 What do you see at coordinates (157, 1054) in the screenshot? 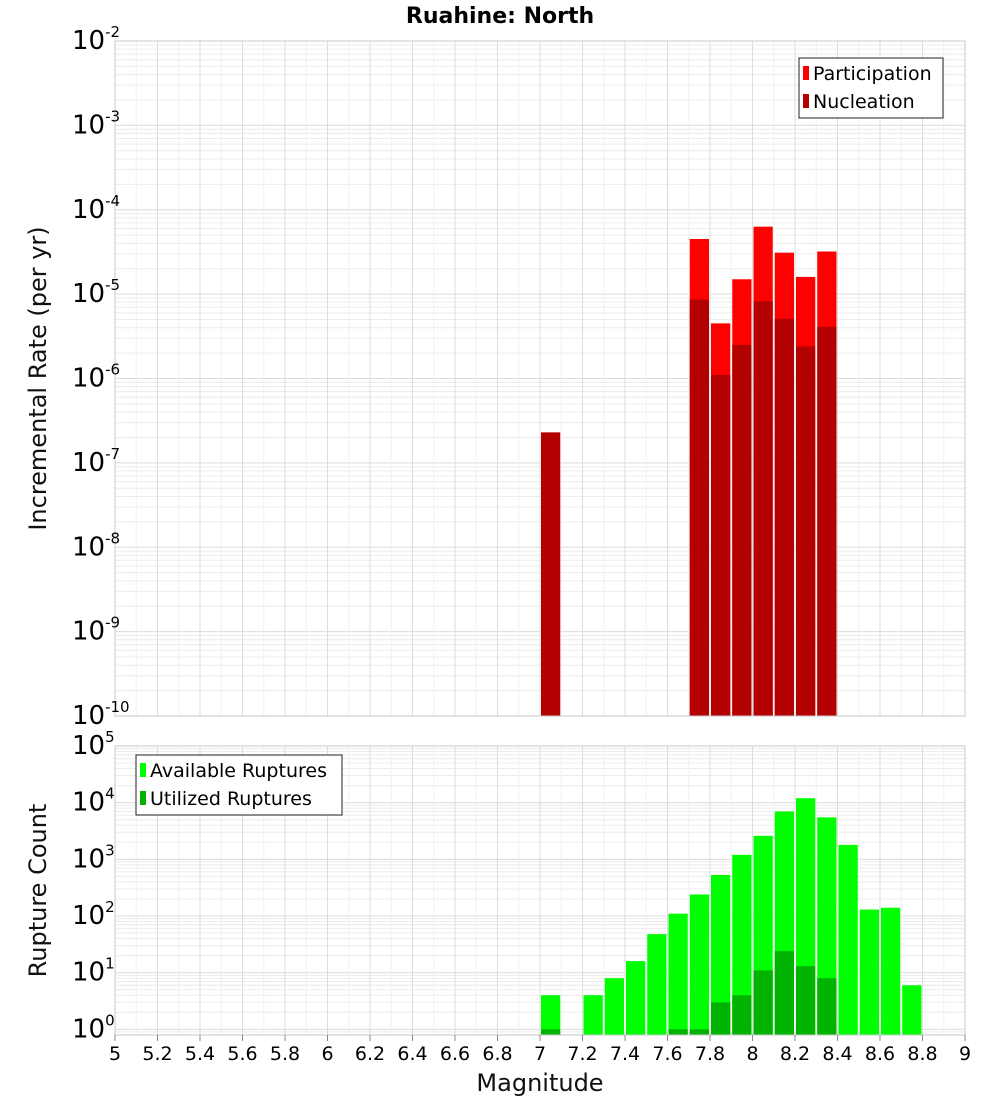
I see `x-tick-label: 5.2` at bounding box center [157, 1054].